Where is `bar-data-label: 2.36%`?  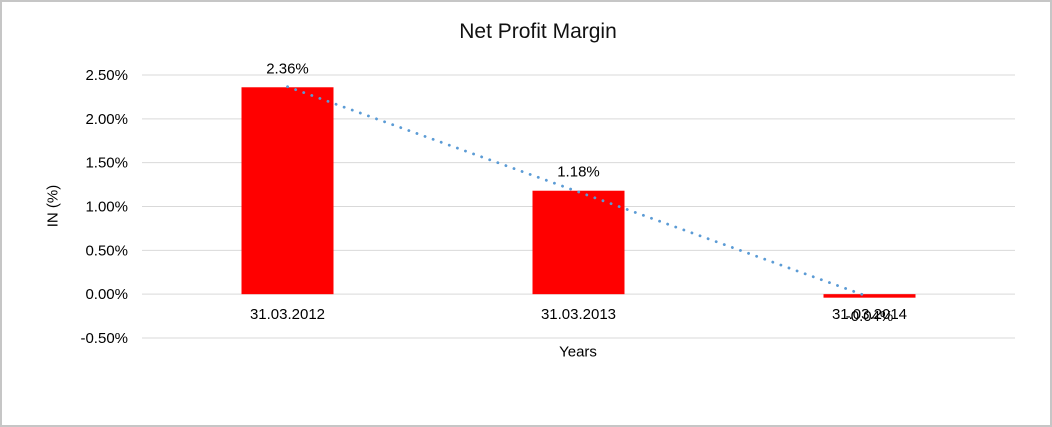 bar-data-label: 2.36% is located at coordinates (287, 68).